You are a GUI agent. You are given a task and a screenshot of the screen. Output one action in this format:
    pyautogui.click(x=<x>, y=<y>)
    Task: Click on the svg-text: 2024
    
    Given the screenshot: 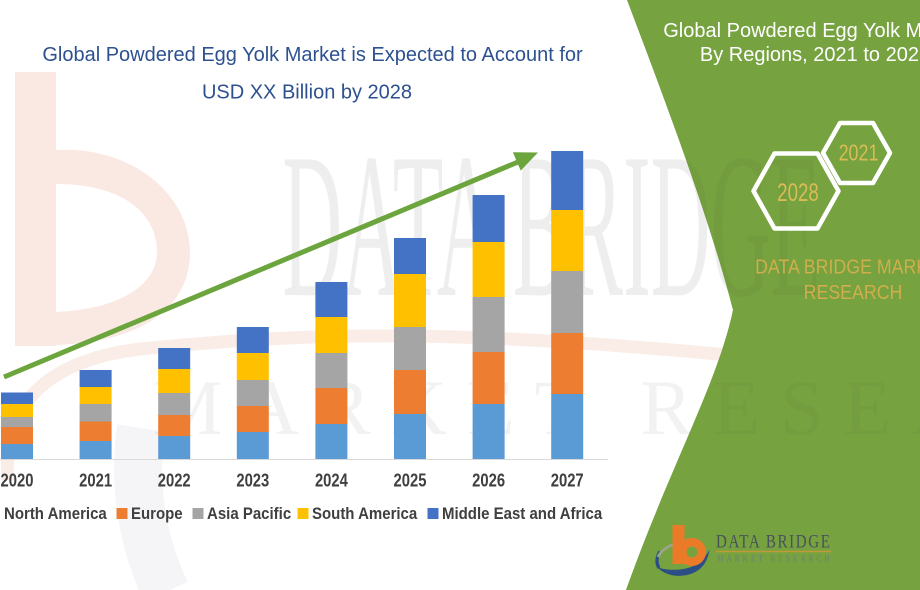 What is the action you would take?
    pyautogui.click(x=332, y=480)
    